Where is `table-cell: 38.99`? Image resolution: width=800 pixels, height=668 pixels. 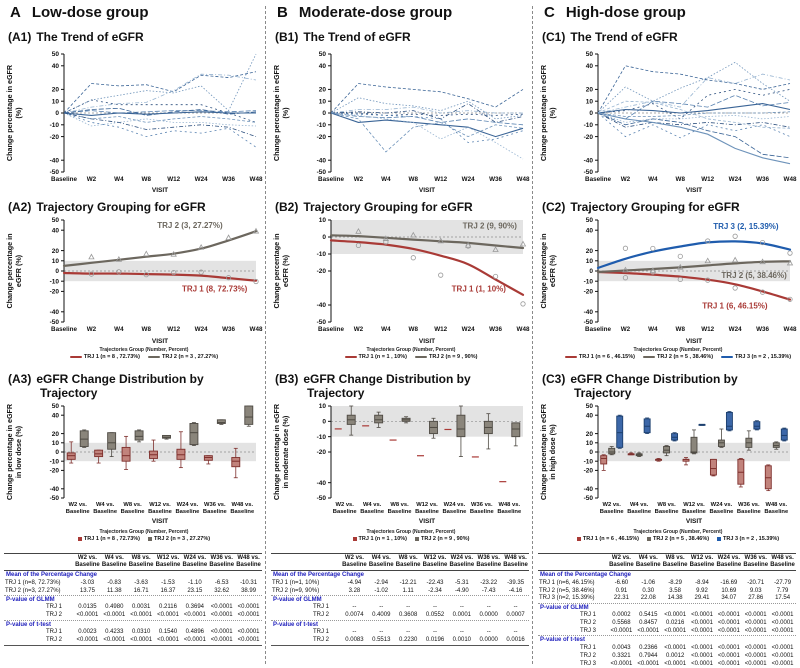
table-cell: 38.99 is located at coordinates (249, 590).